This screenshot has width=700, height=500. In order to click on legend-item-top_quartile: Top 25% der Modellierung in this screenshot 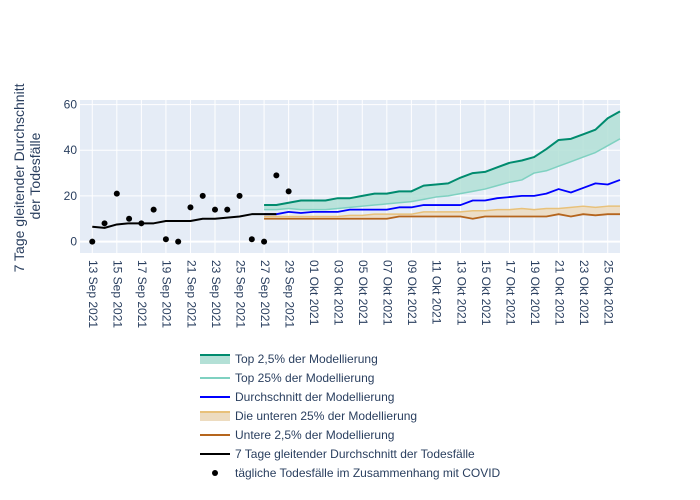, I will do `click(287, 378)`.